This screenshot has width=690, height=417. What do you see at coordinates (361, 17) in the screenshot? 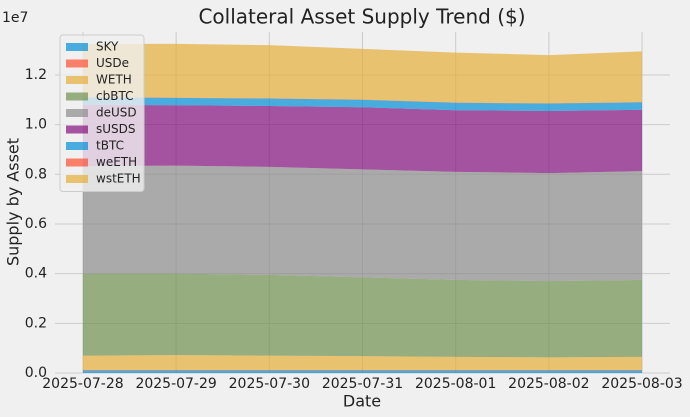
I see `chart-title: Collateral Asset Supply Trend ($)` at bounding box center [361, 17].